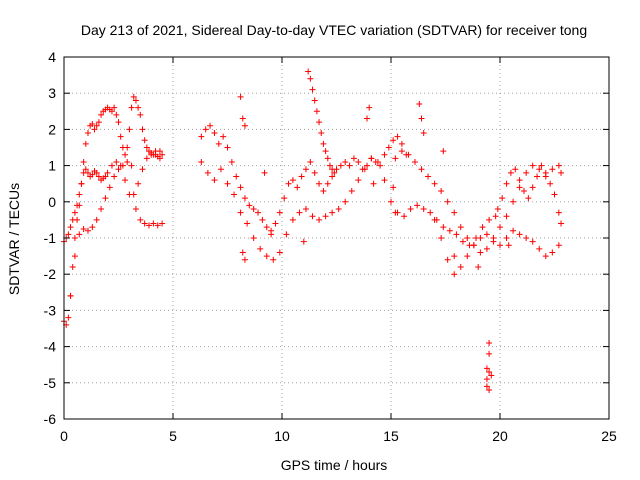 This screenshot has height=480, width=640. I want to click on y-tick-label: 0, so click(52, 202).